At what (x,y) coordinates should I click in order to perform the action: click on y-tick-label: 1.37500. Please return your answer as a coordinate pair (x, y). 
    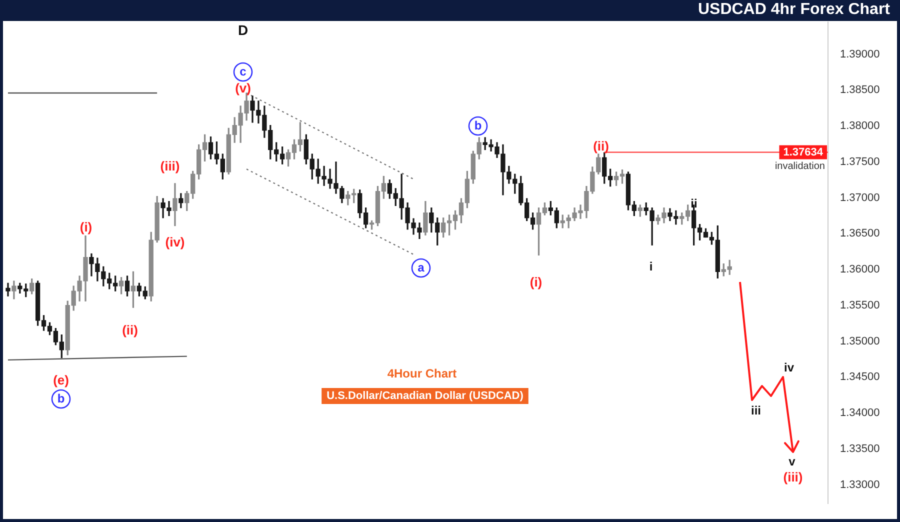
    Looking at the image, I should click on (860, 162).